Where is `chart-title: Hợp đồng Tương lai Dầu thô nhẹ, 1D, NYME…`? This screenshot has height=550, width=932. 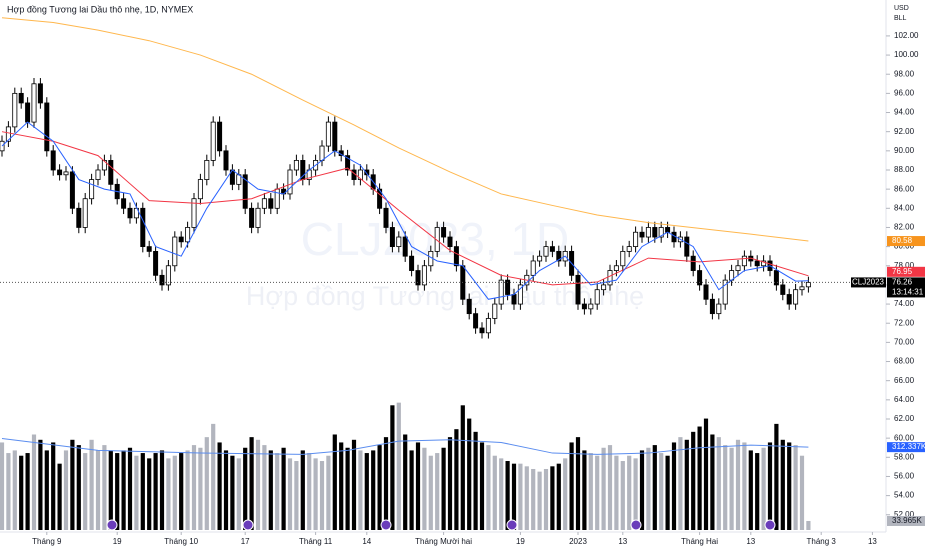
chart-title: Hợp đồng Tương lai Dầu thô nhẹ, 1D, NYME… is located at coordinates (100, 9).